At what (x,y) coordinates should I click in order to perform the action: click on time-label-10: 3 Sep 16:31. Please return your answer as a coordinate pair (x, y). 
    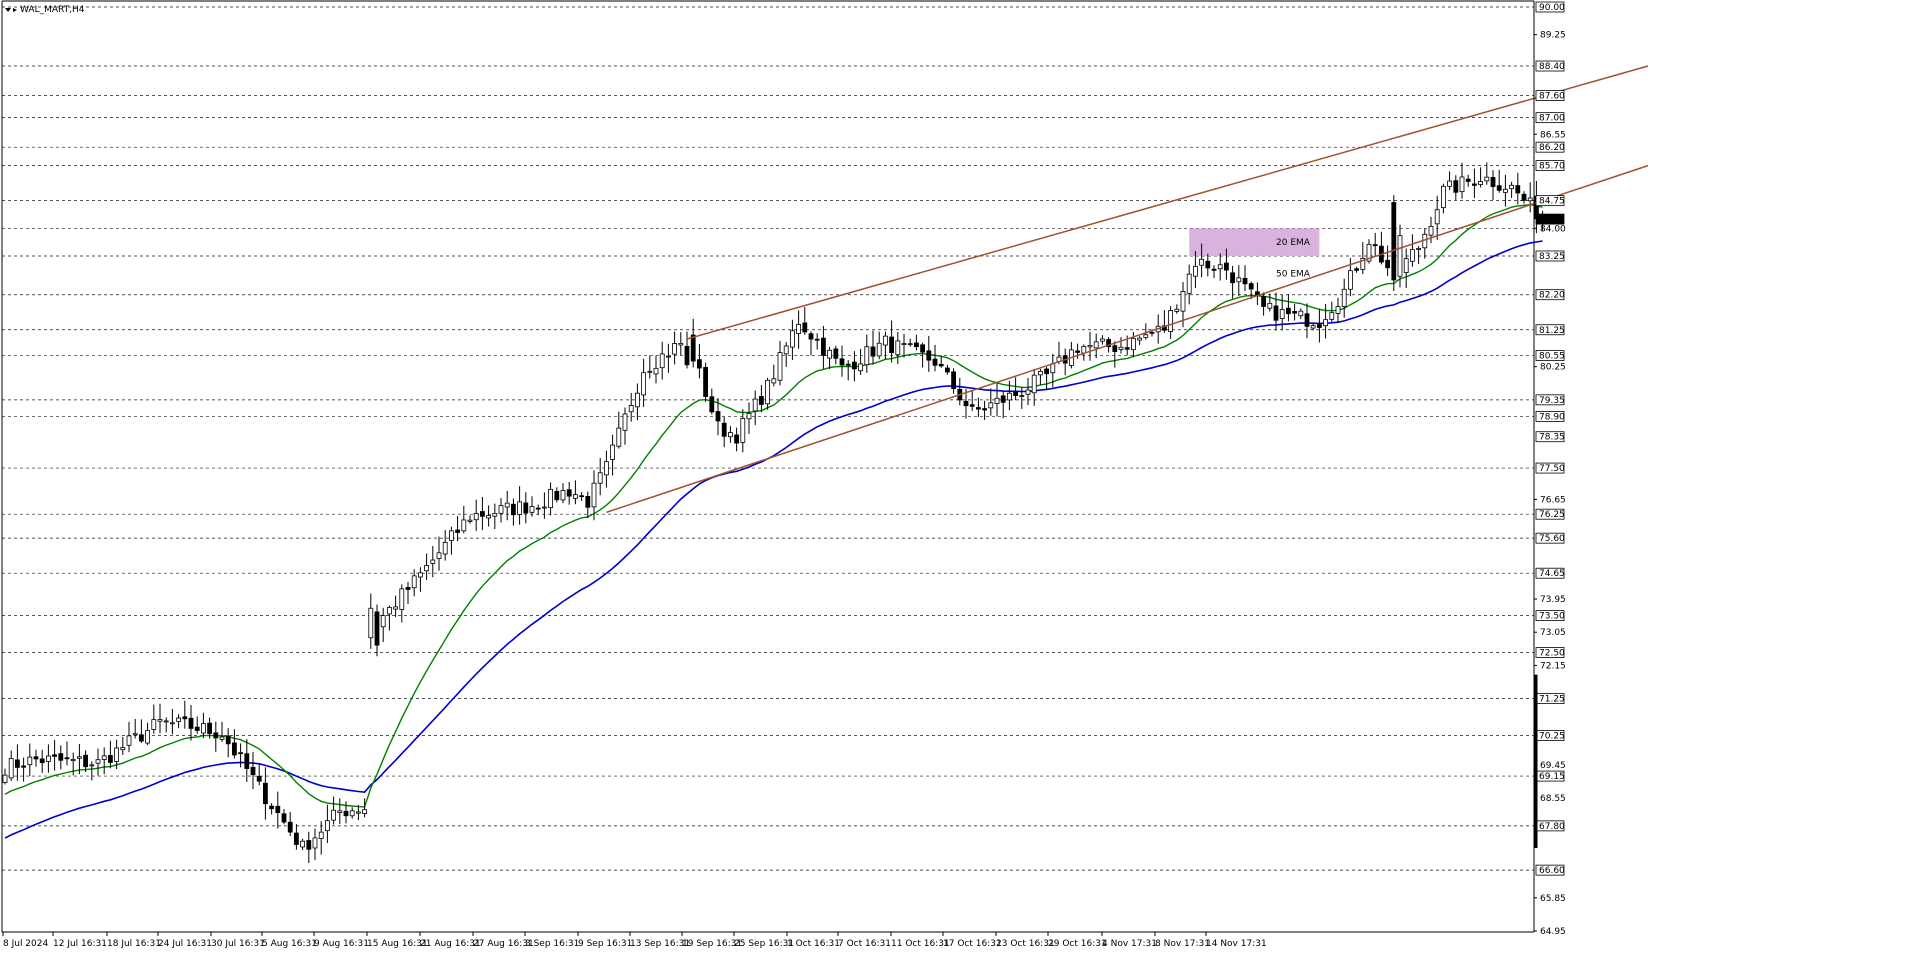
    Looking at the image, I should click on (552, 944).